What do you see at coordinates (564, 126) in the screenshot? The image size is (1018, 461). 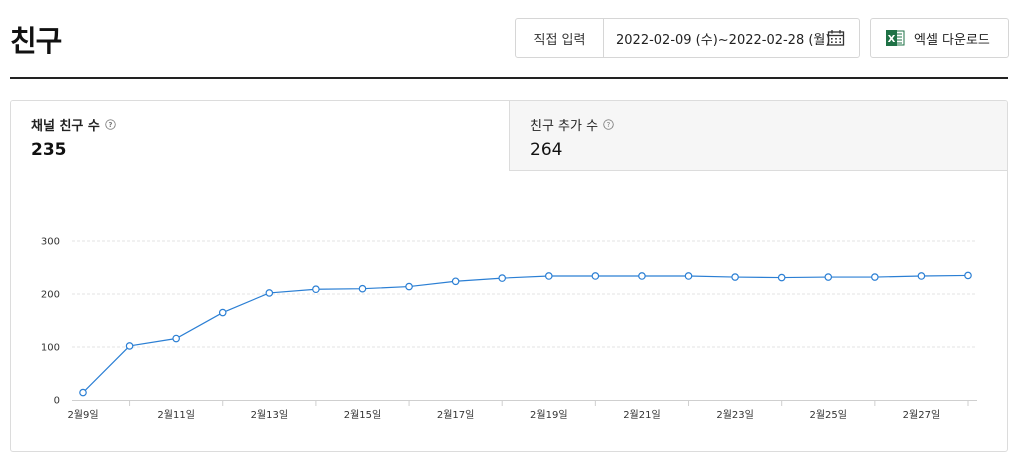 I see `tab-friends-added-label: 친구 추가 수` at bounding box center [564, 126].